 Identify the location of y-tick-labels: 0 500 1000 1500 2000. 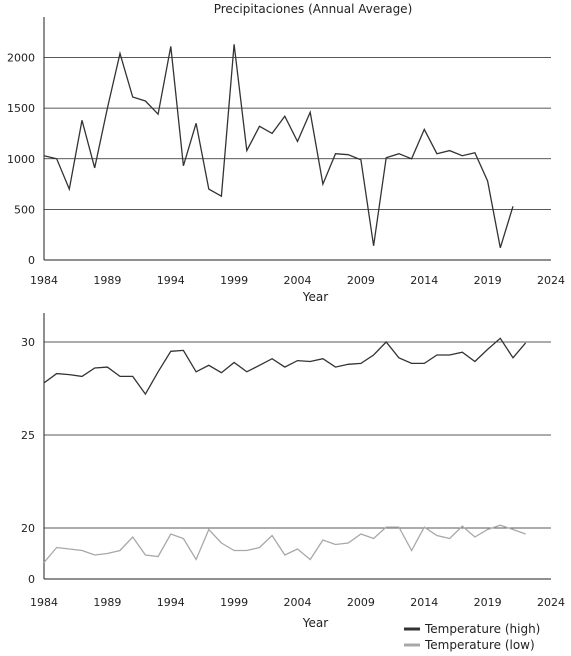
(21, 160).